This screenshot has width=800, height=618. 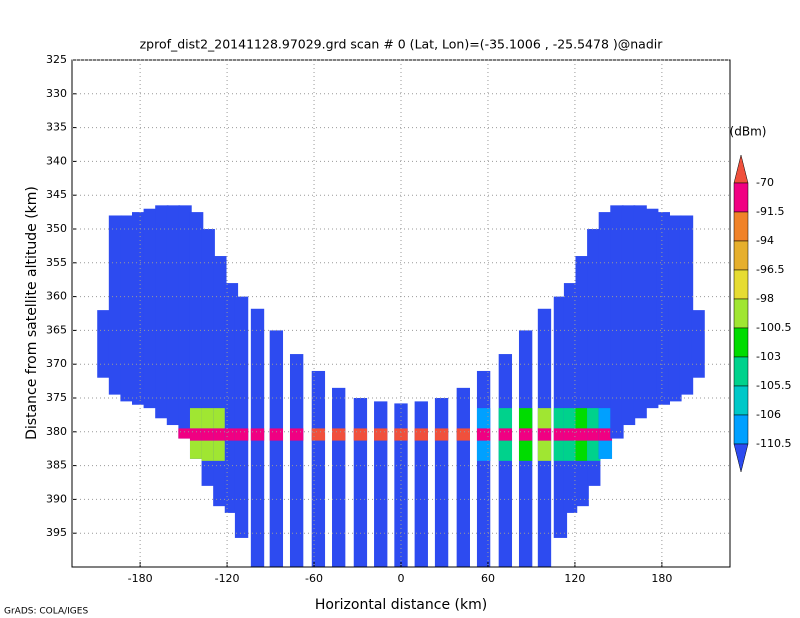 What do you see at coordinates (56, 498) in the screenshot?
I see `y-tick-label: 390` at bounding box center [56, 498].